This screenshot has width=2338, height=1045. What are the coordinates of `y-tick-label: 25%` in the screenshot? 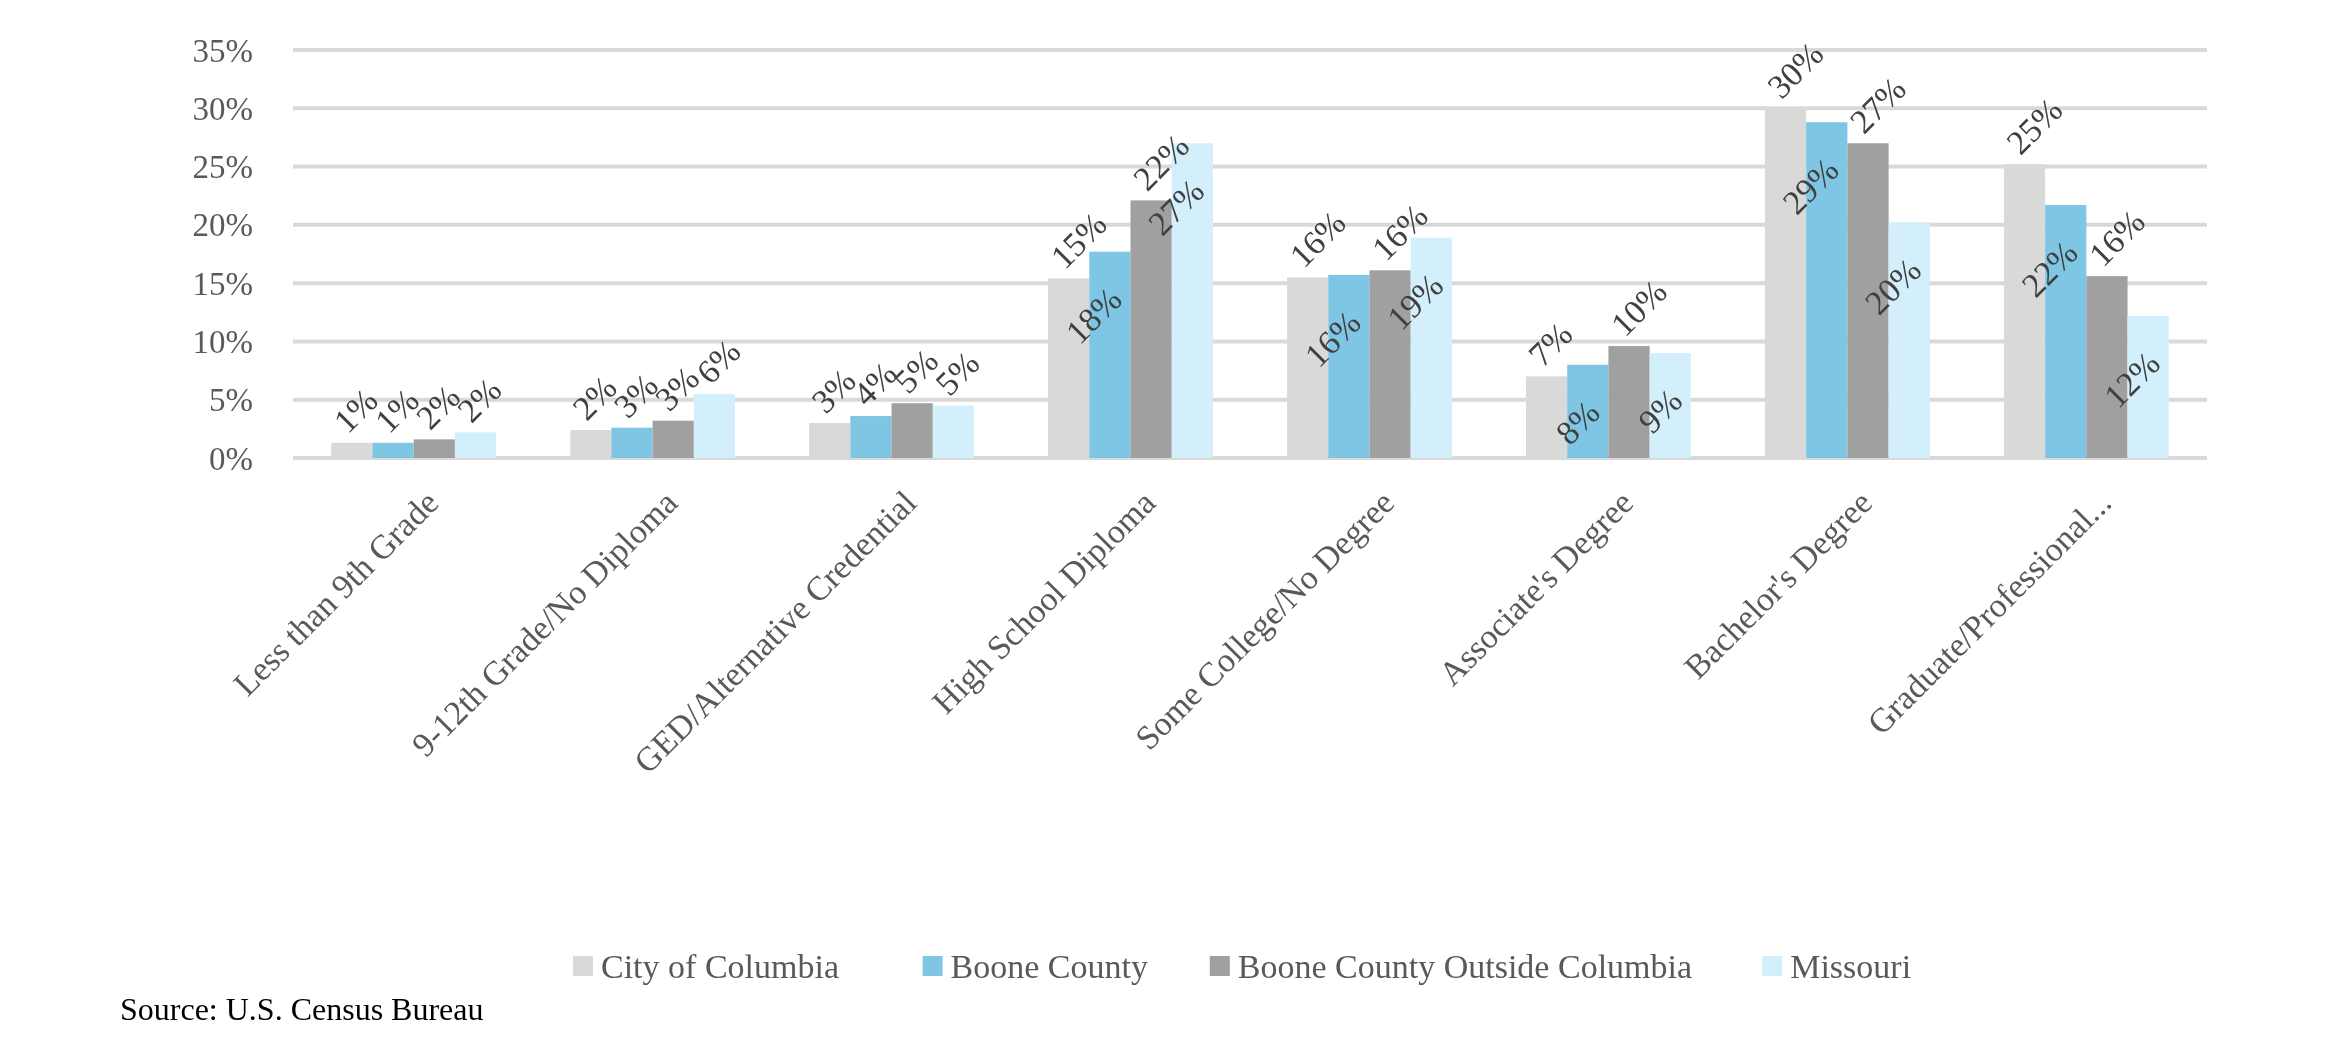 It's located at (222, 167).